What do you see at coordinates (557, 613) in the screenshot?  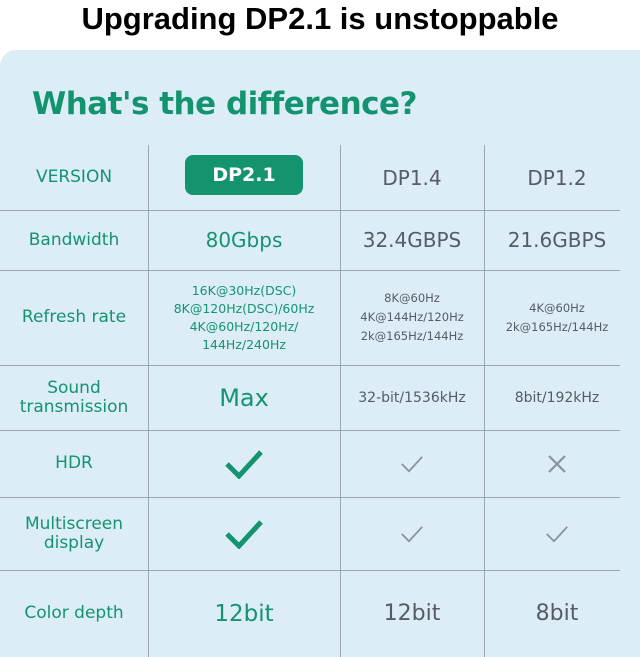 I see `table-cell: 8bit` at bounding box center [557, 613].